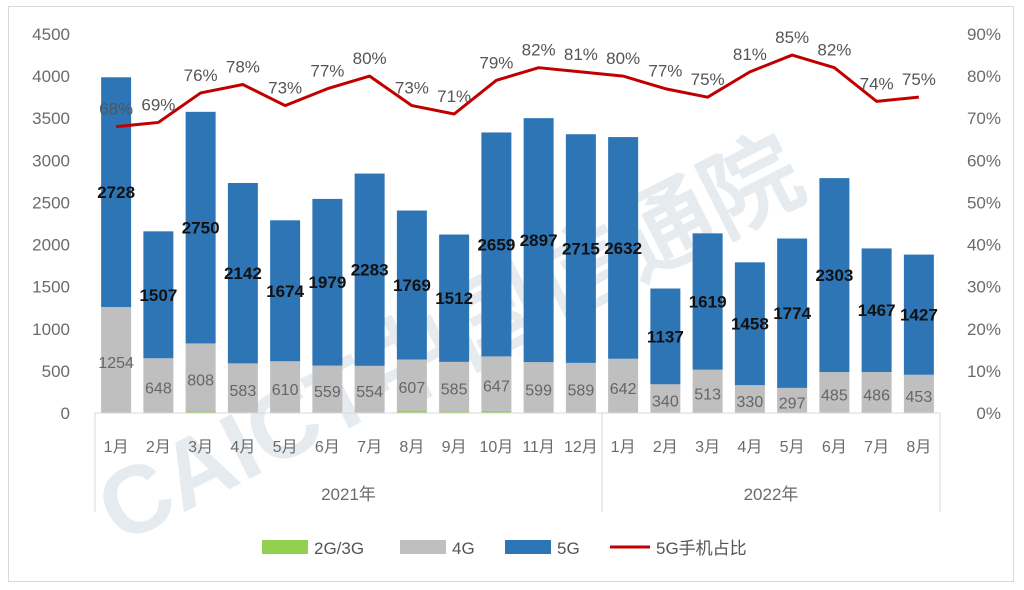 This screenshot has width=1024, height=590. I want to click on data-label-5g: 1979, so click(327, 282).